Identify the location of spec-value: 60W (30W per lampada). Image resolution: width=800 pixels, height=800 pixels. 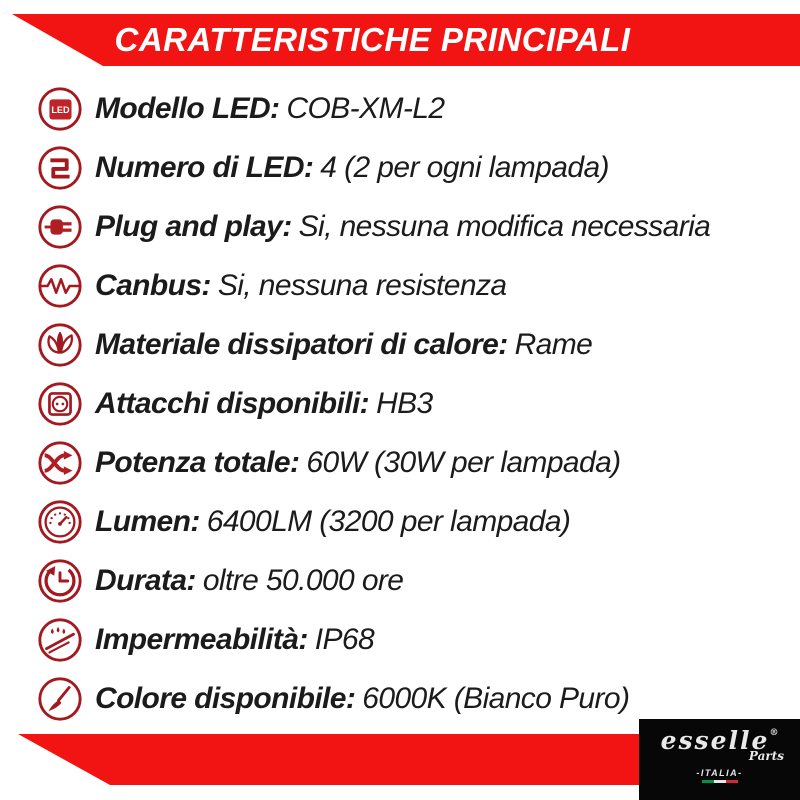
(463, 462).